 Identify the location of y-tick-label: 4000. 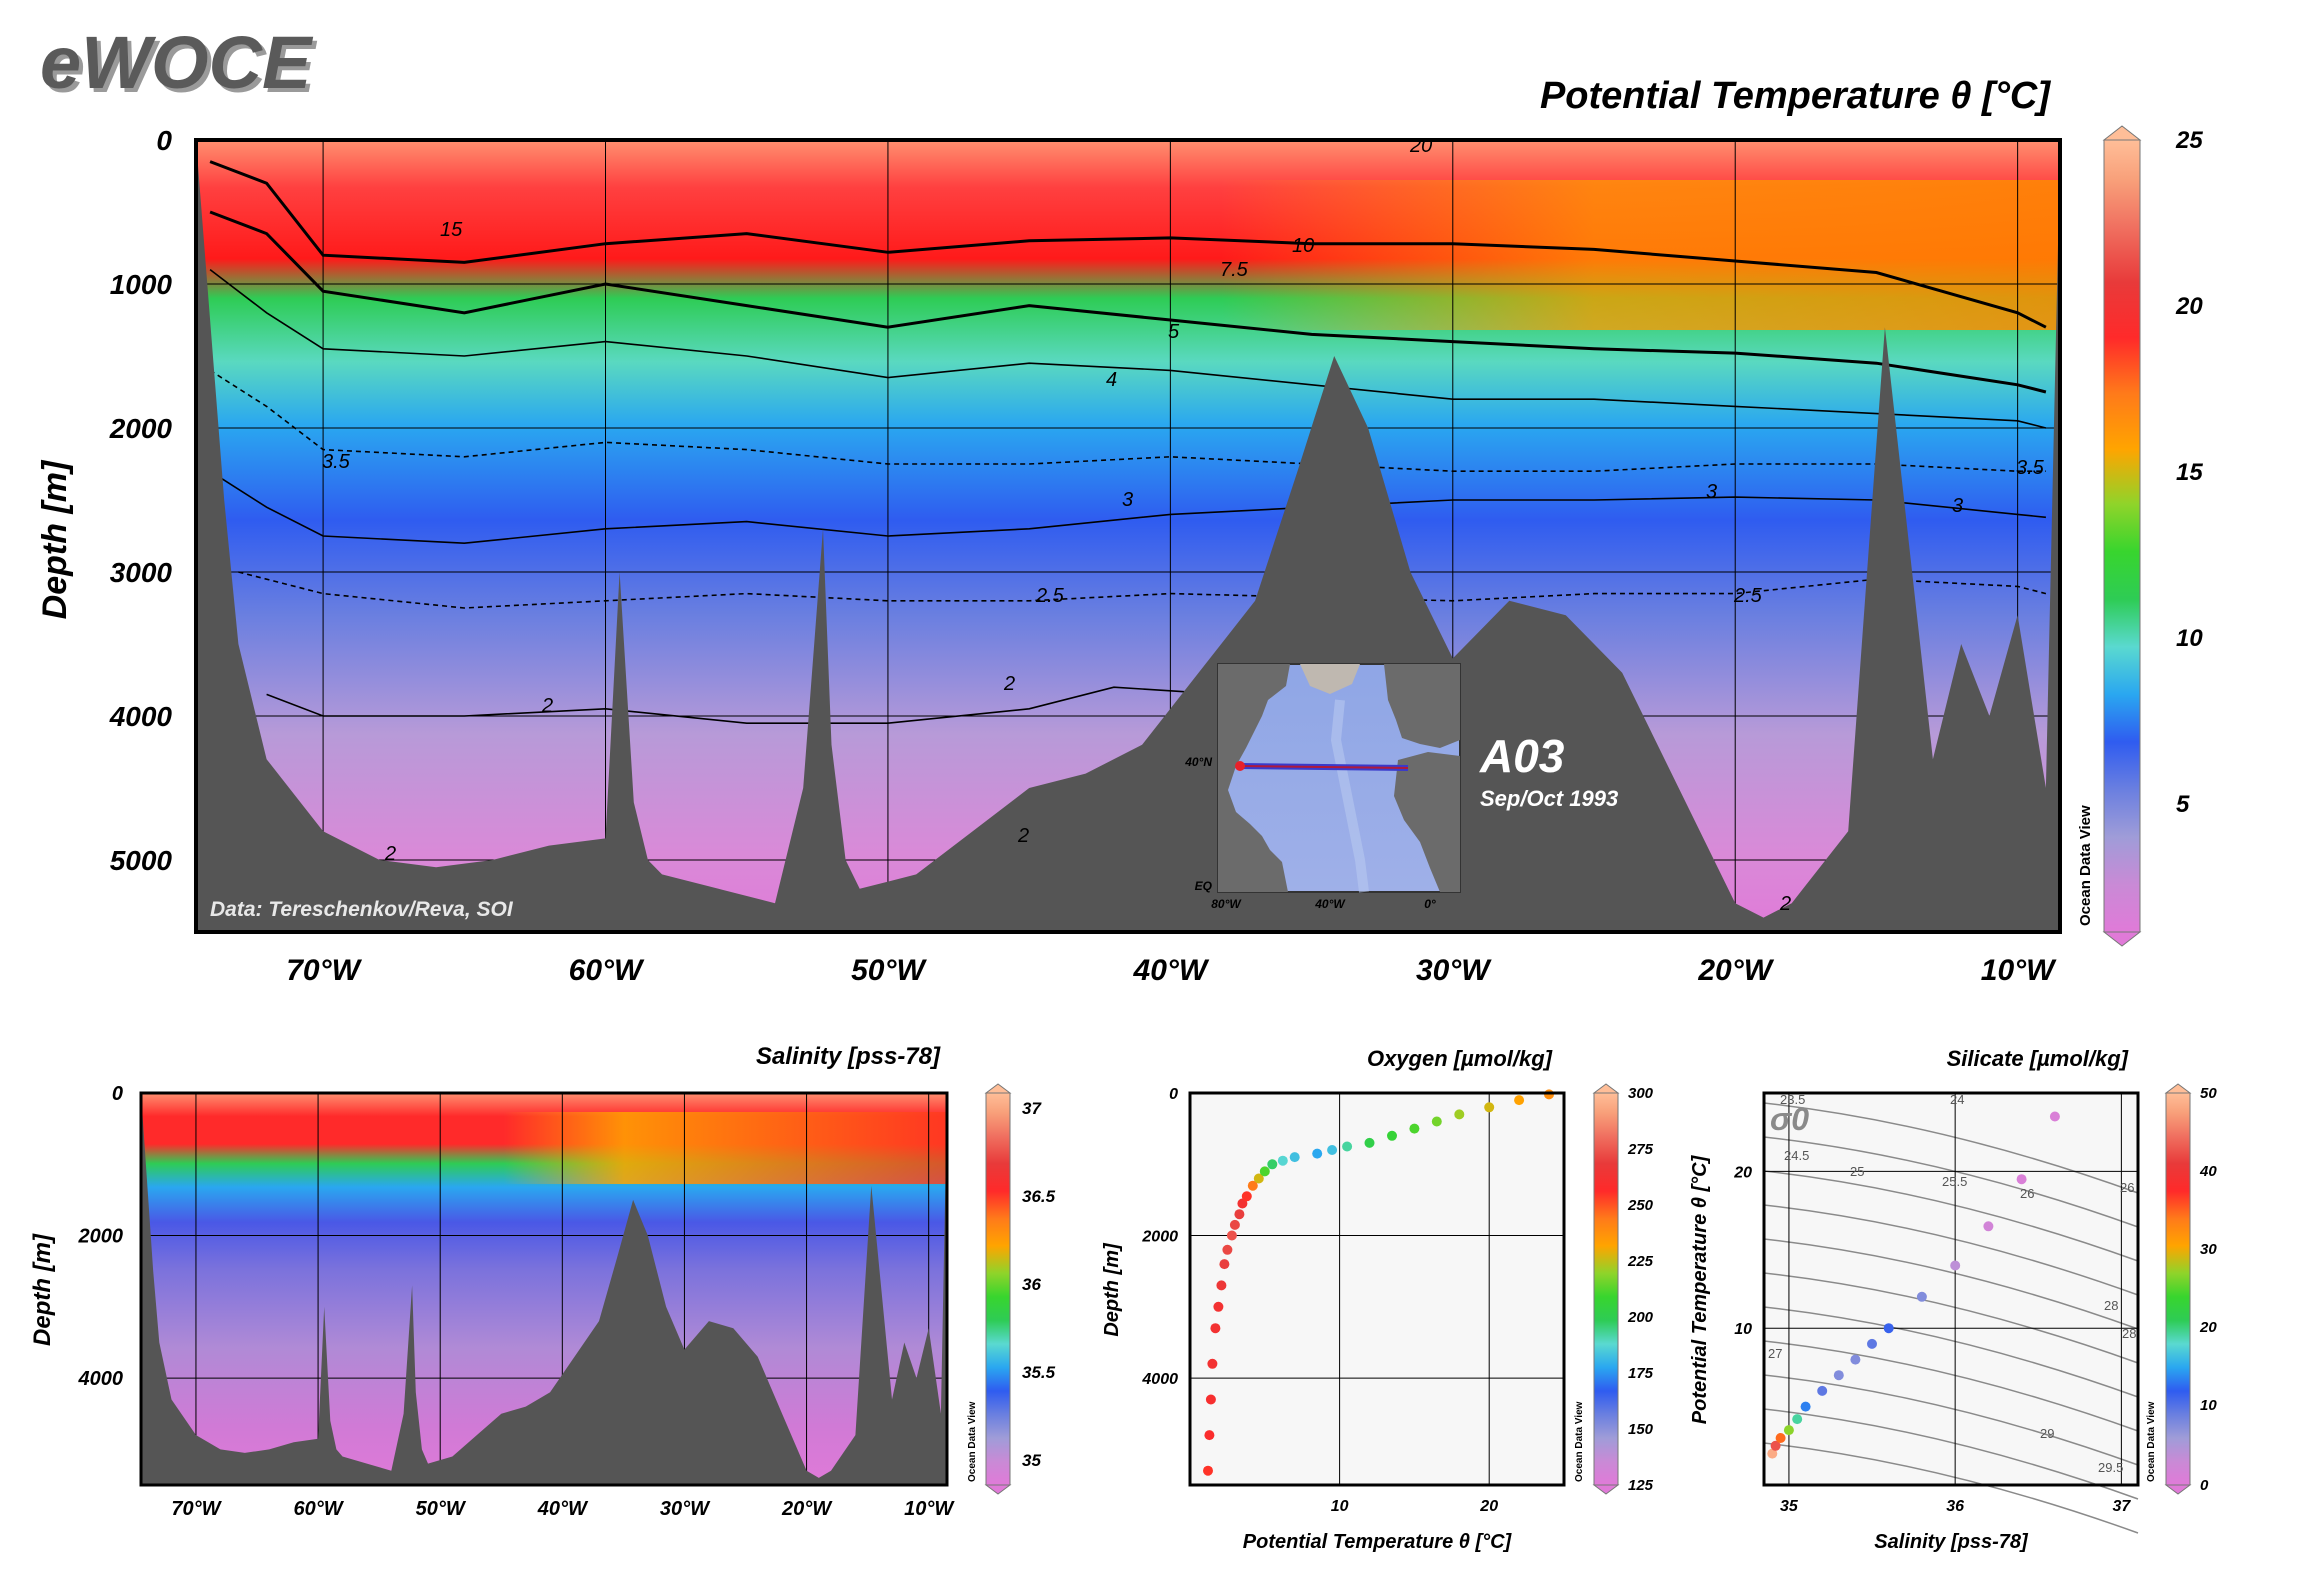
(1159, 1379).